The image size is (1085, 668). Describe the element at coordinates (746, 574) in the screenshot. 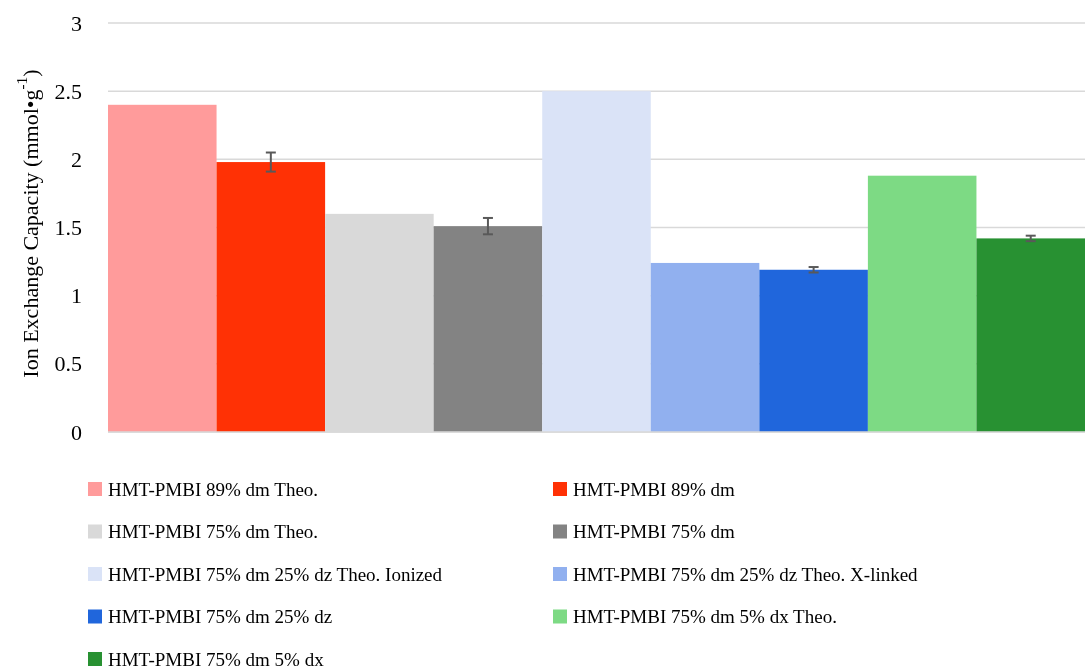

I see `legend-label: HMT-PMBI 75% dm 25% dz Theo. X-linked` at that location.